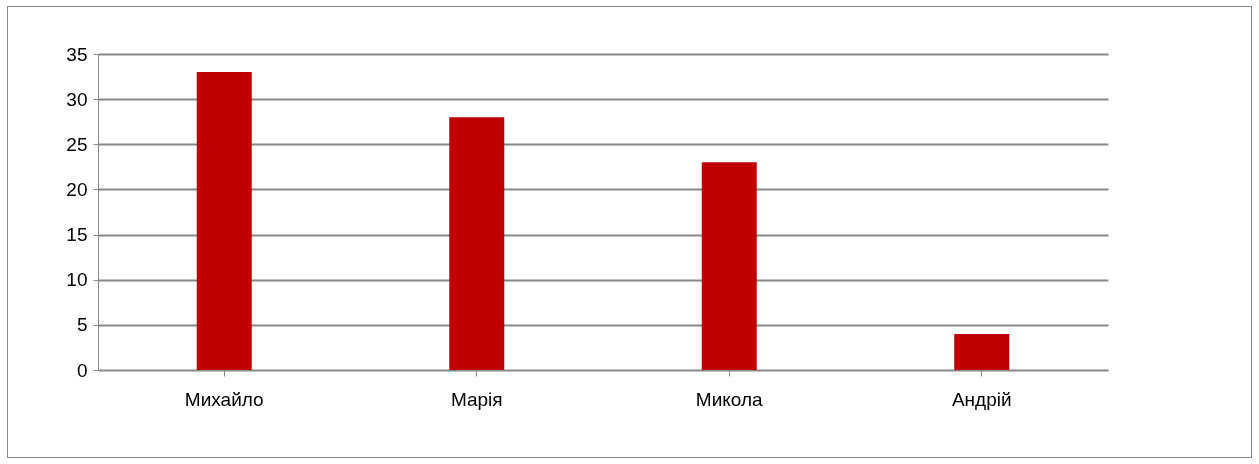  Describe the element at coordinates (224, 399) in the screenshot. I see `x-tick-label: Михайло` at that location.